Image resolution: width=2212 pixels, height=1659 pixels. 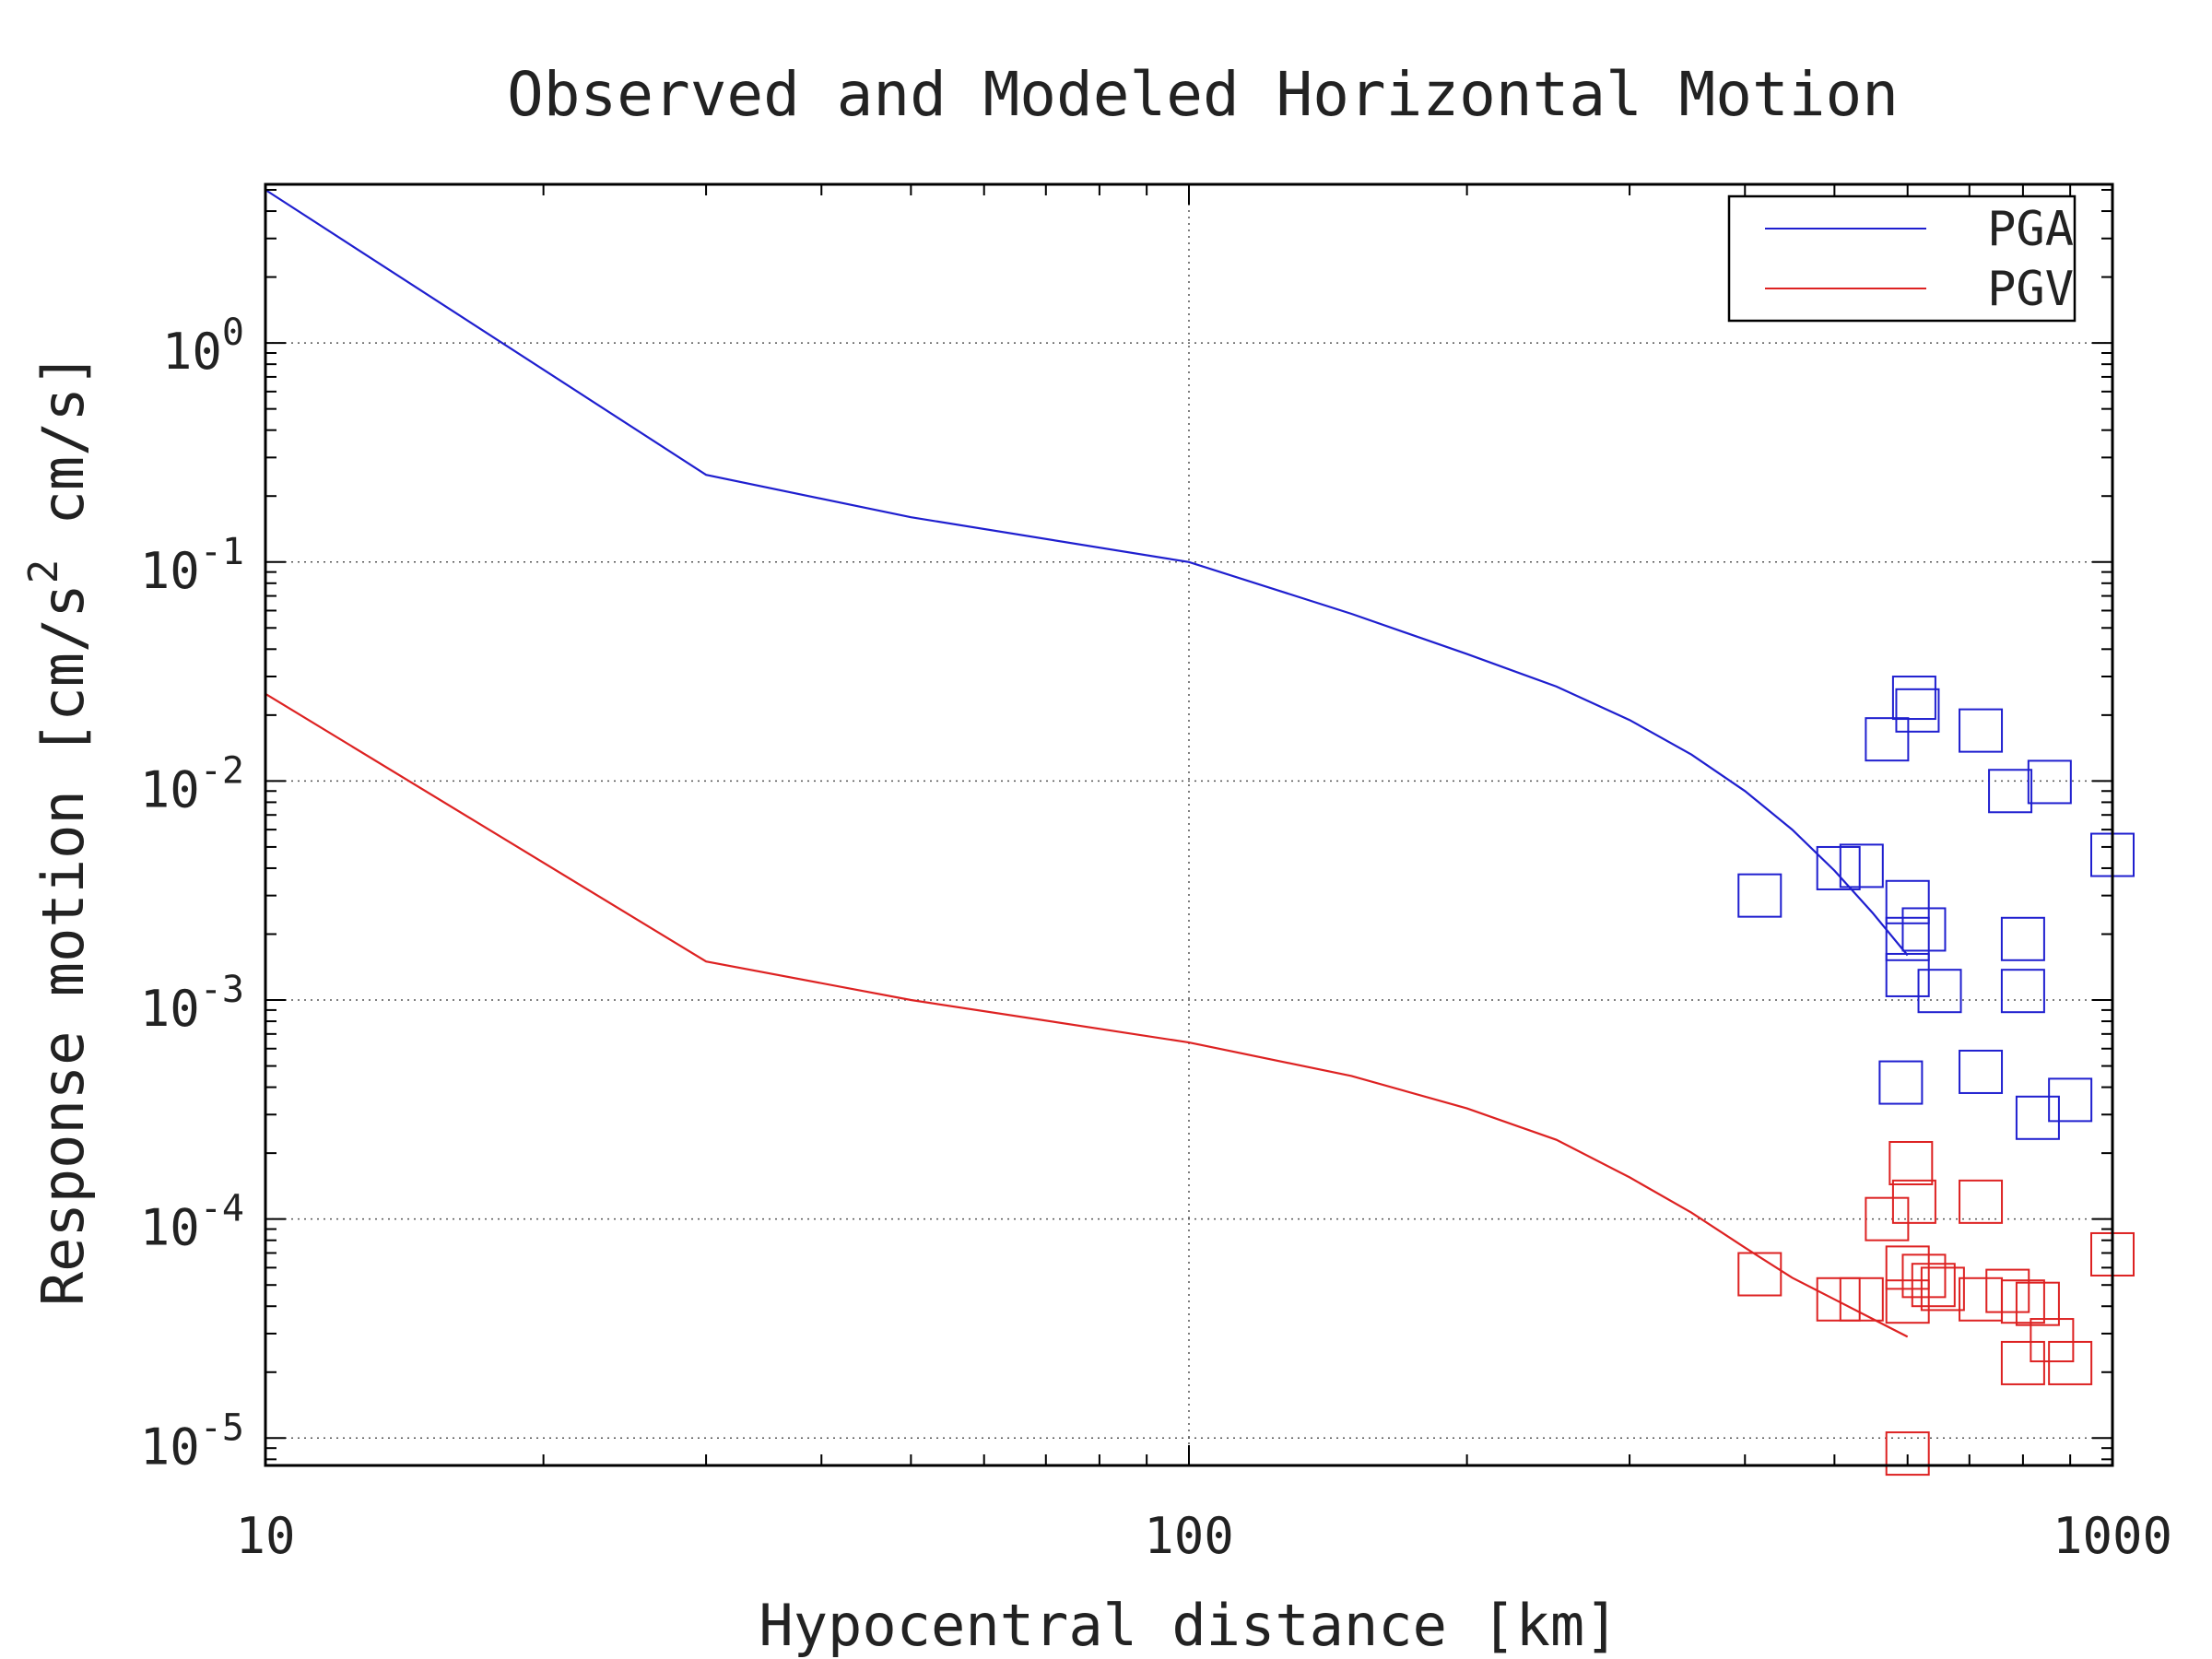 What do you see at coordinates (43, 571) in the screenshot?
I see `y-axis-label-superscript: 2` at bounding box center [43, 571].